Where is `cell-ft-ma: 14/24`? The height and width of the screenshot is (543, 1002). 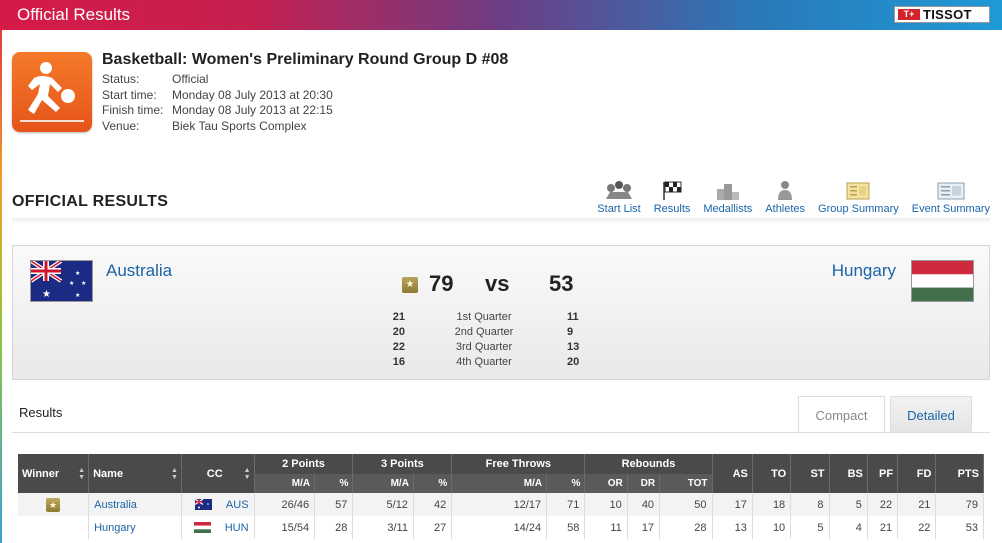 cell-ft-ma: 14/24 is located at coordinates (499, 527).